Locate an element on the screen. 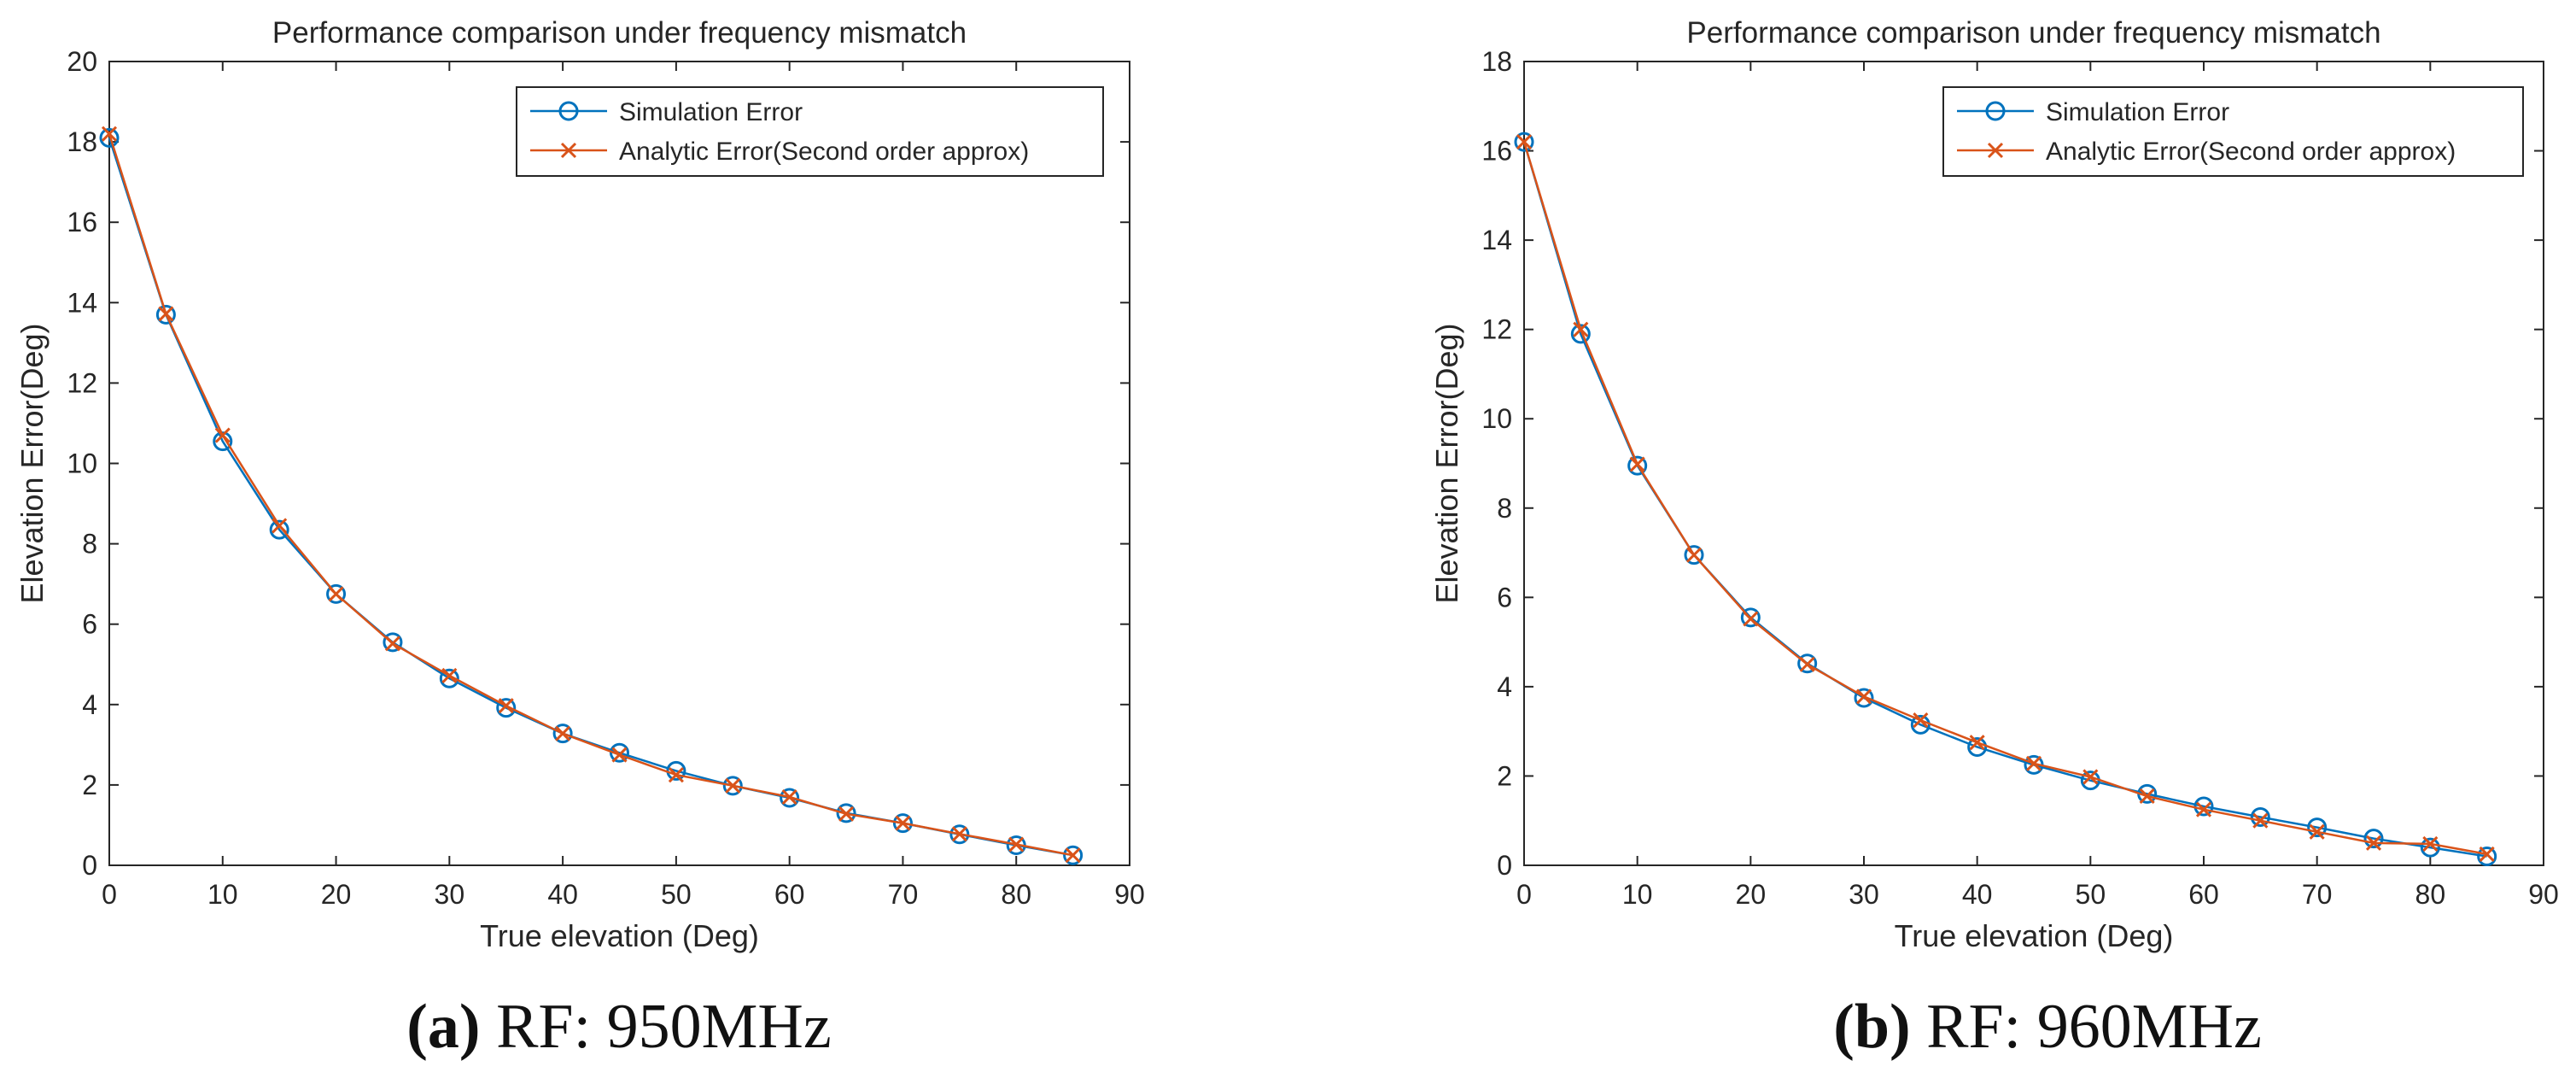  chart-2-x-tick-label: 30 is located at coordinates (1864, 895).